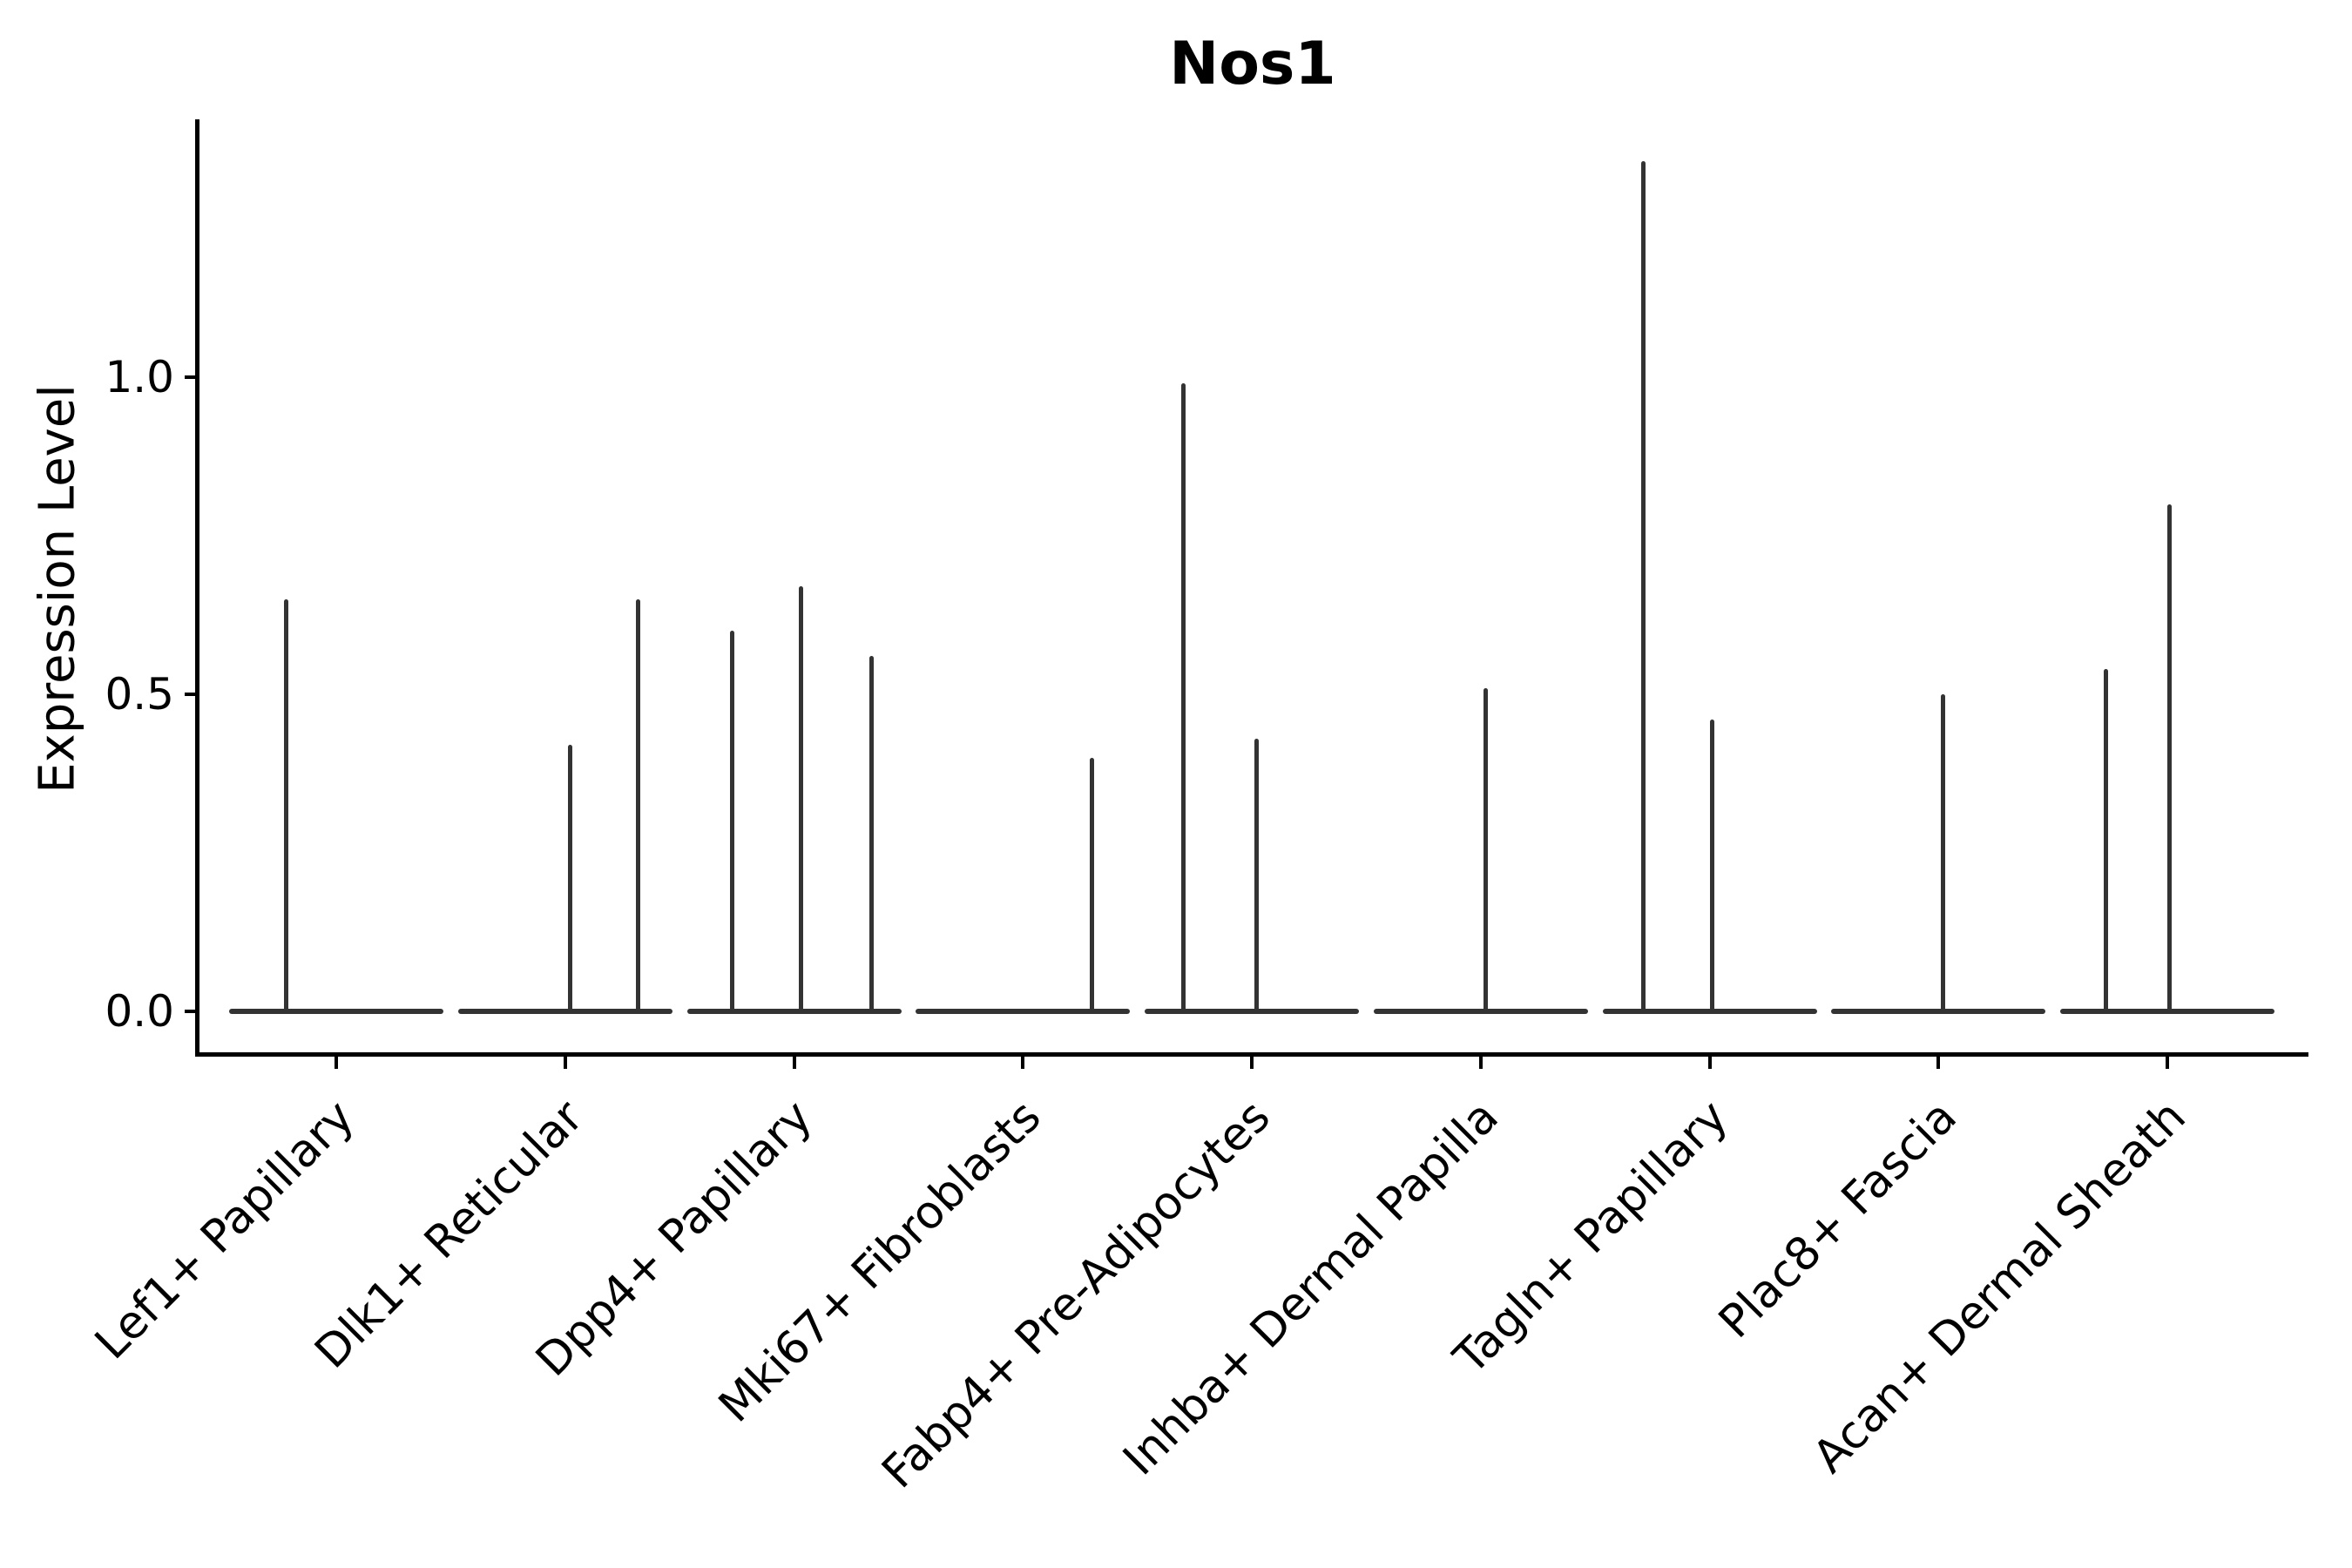  I want to click on x-tick-label: Acan+ Dermal Sheath, so click(1999, 1287).